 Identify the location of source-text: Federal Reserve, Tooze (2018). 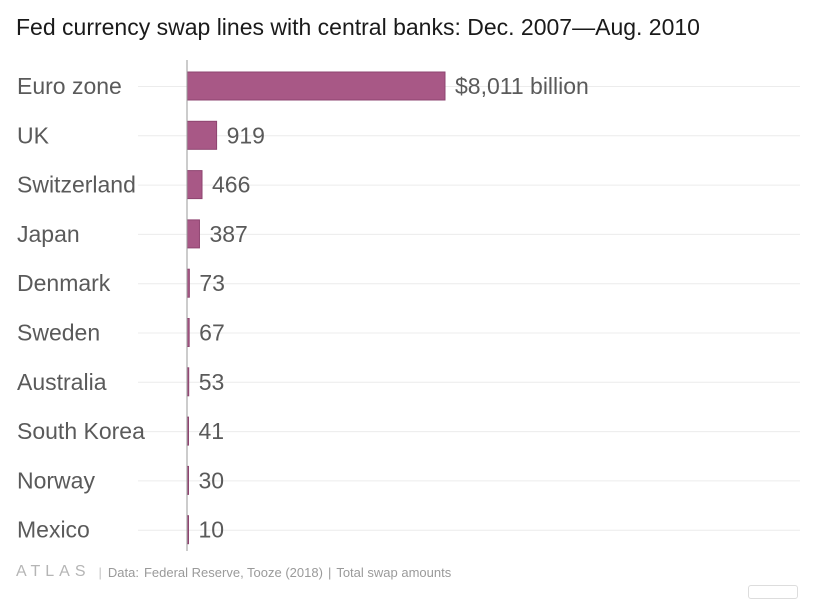
(233, 572).